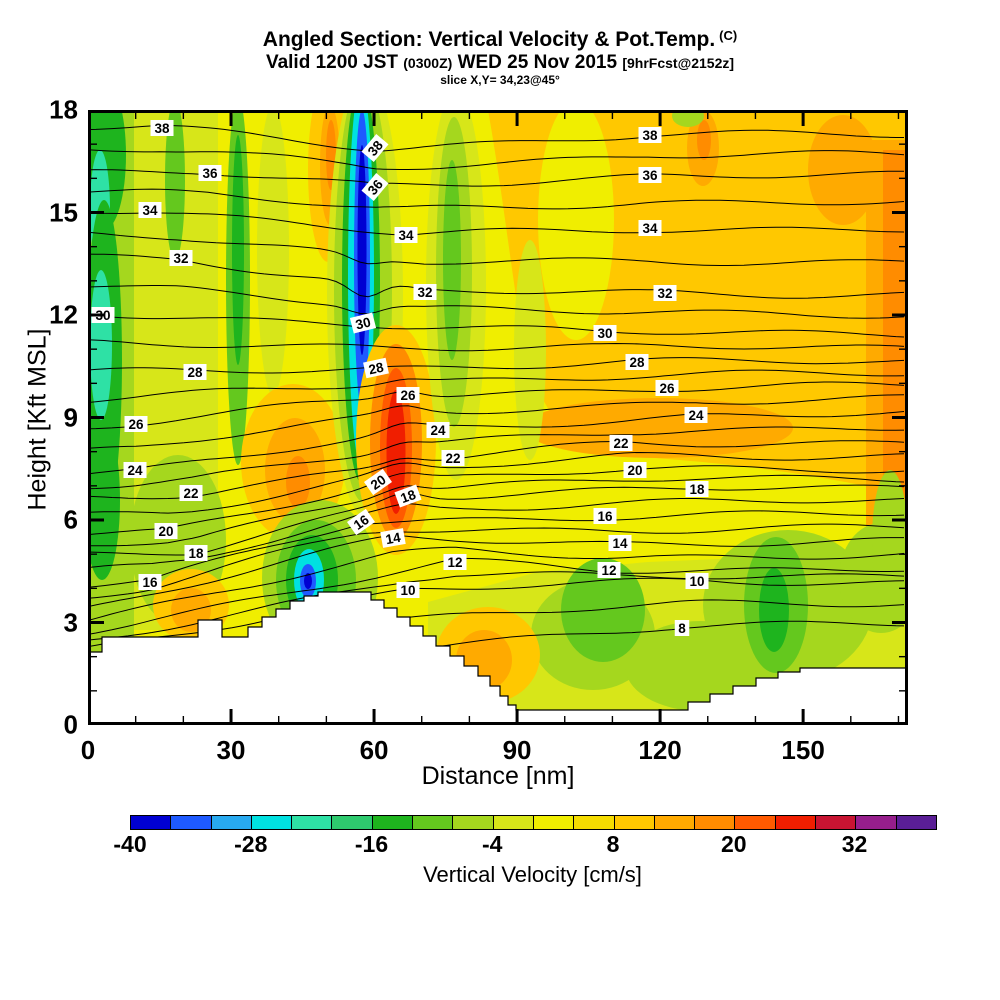 The width and height of the screenshot is (1000, 1000). I want to click on x-tick-label: 120, so click(660, 750).